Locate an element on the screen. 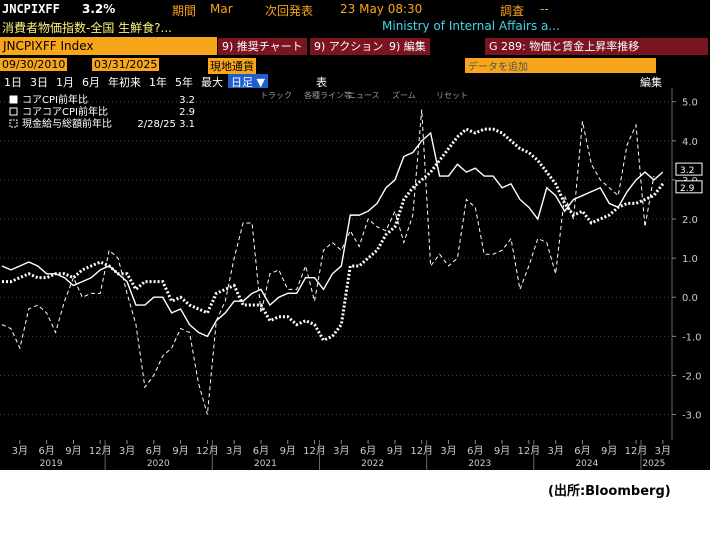  end-tag: 2.9 is located at coordinates (687, 189).